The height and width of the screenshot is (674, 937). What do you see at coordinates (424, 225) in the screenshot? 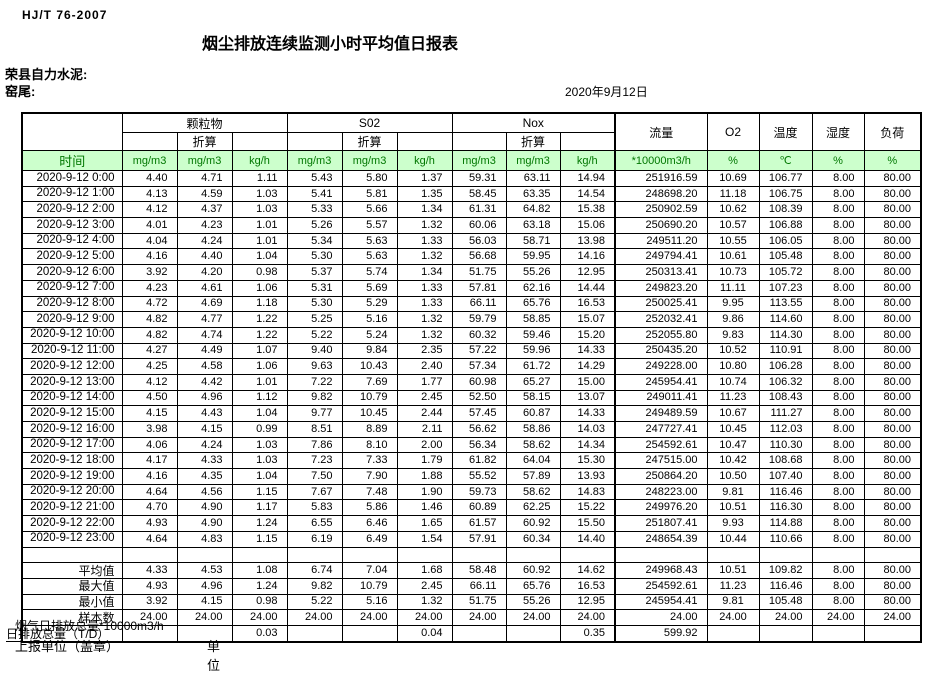
I see `value-cell: 1.32` at bounding box center [424, 225].